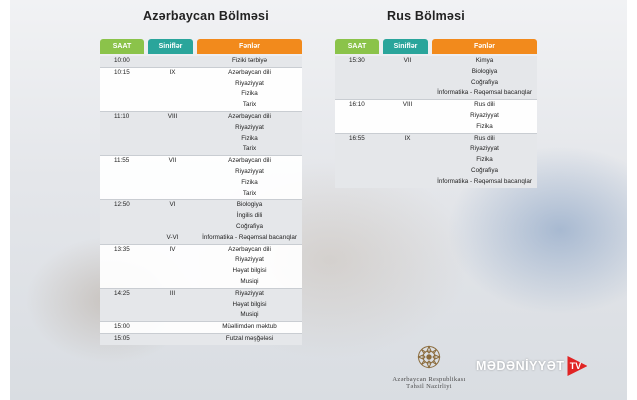 The image size is (637, 400). What do you see at coordinates (122, 249) in the screenshot?
I see `time-cell: 13:35` at bounding box center [122, 249].